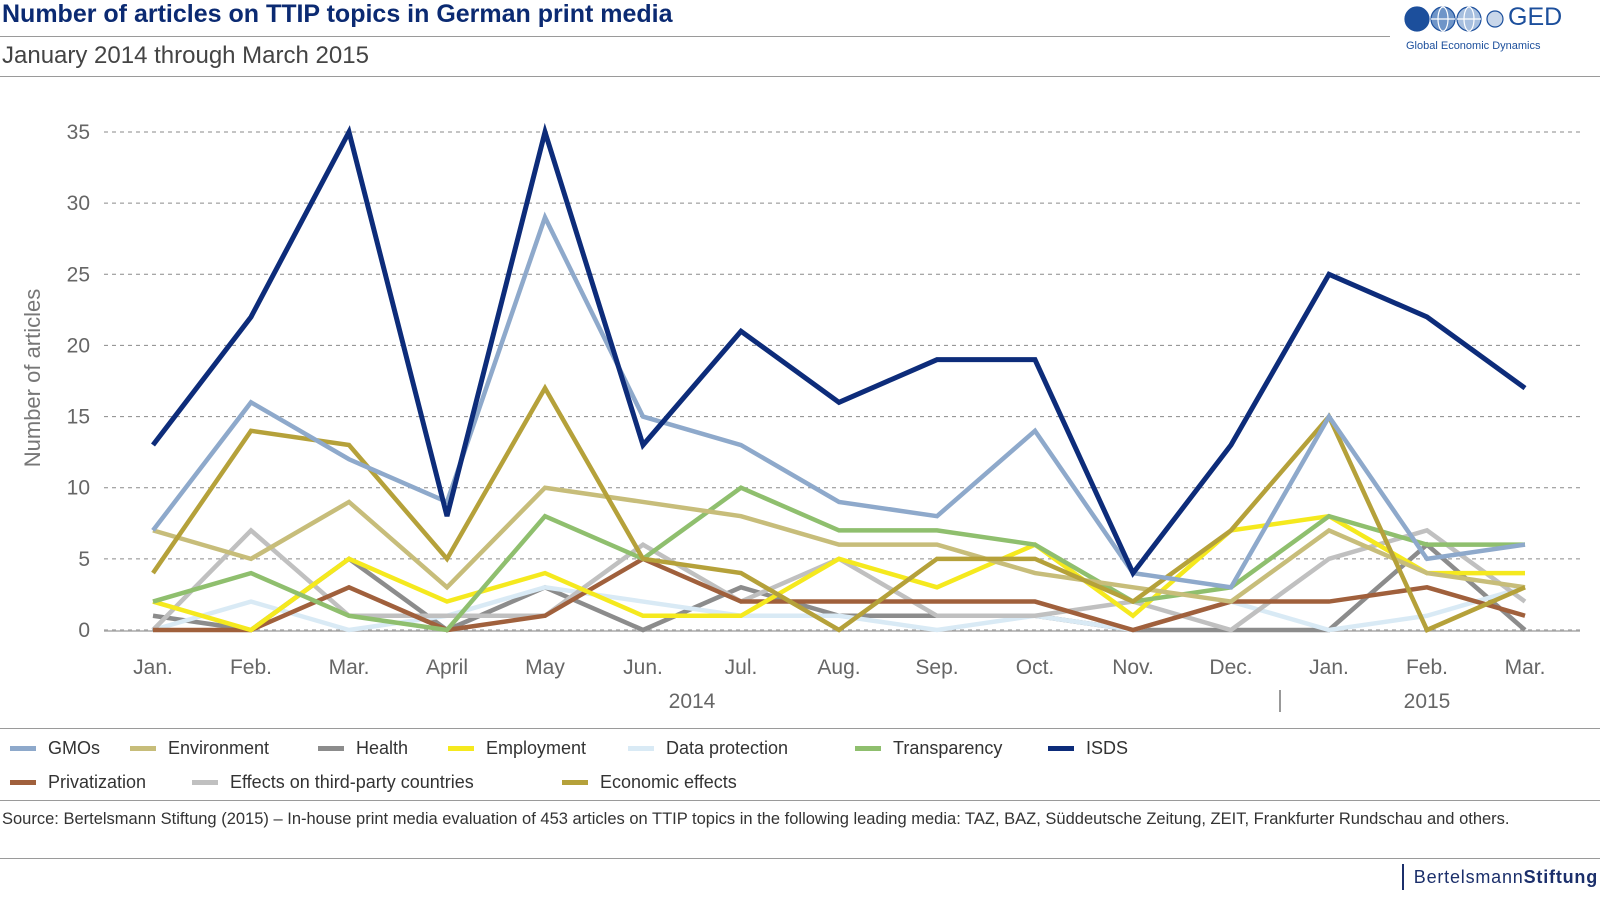  I want to click on x-tick-label: Aug., so click(838, 667).